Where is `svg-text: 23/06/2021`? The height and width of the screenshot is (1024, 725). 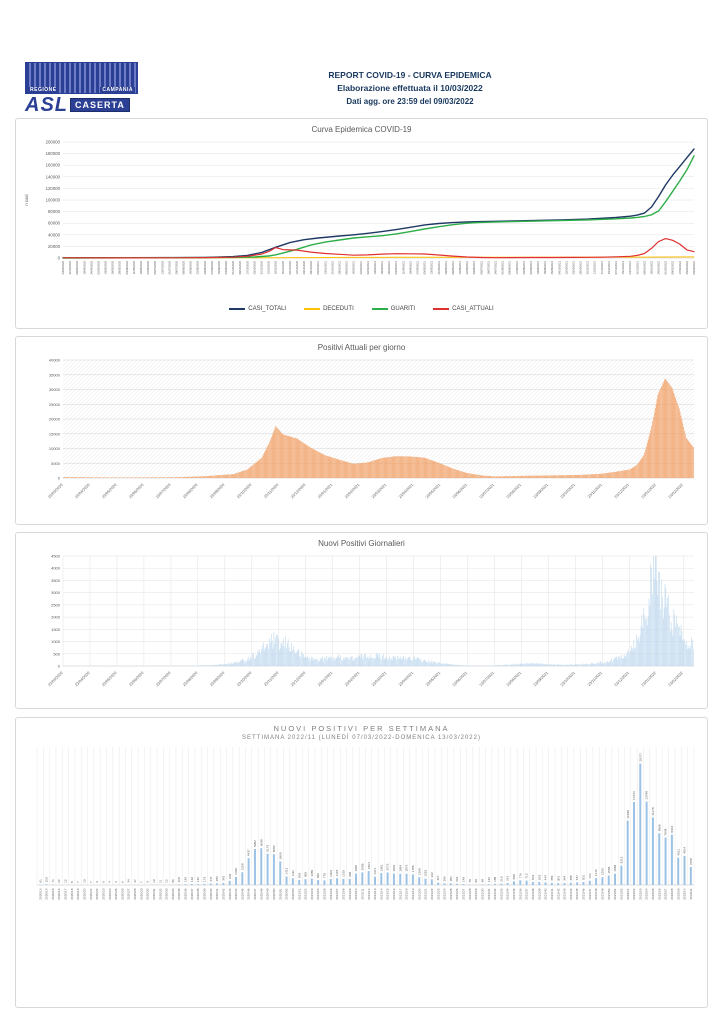
svg-text: 23/06/2021 is located at coordinates (460, 491).